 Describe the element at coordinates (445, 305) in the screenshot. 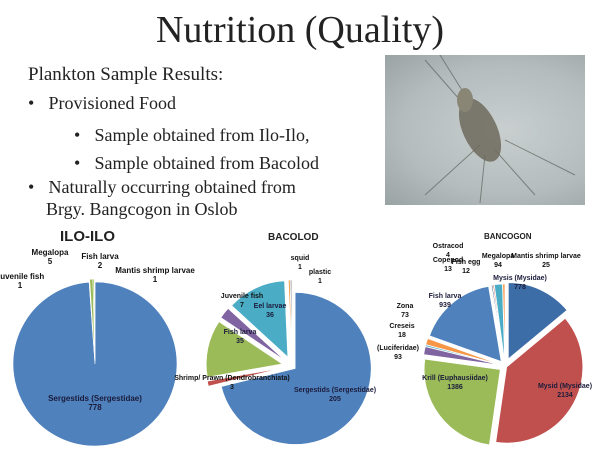

I see `pie-label-value: 939` at that location.